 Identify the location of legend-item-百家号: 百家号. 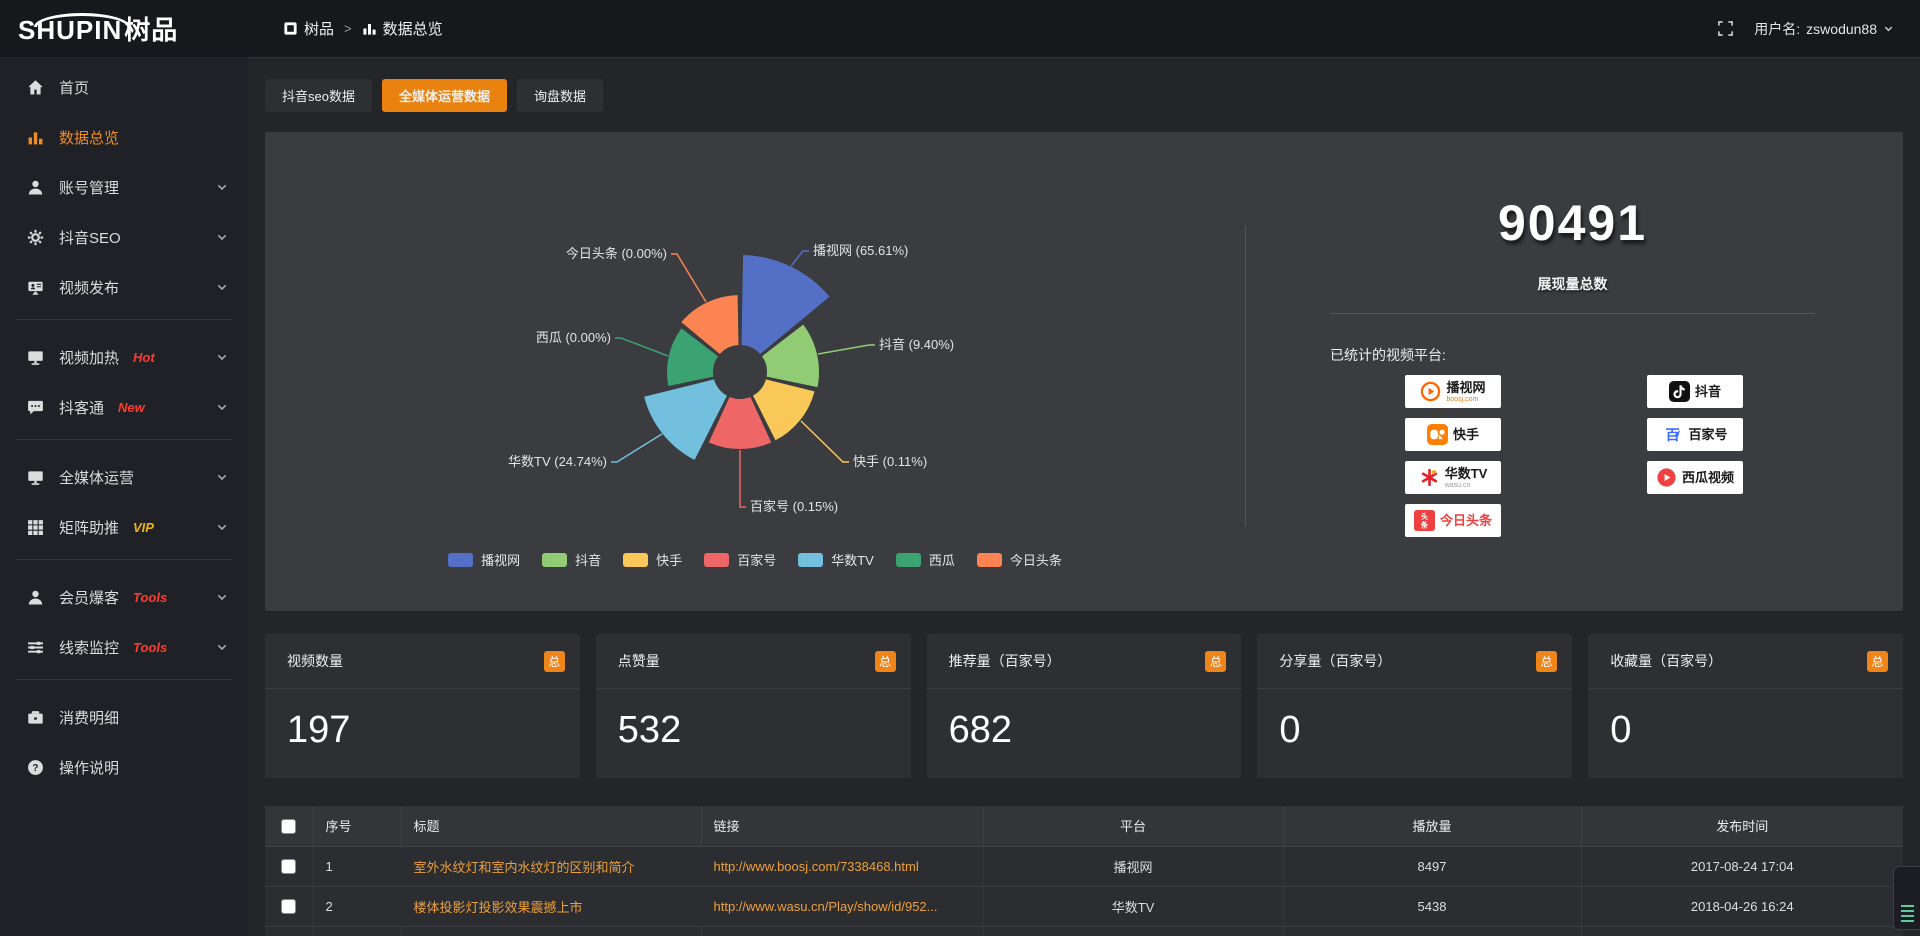
(740, 559).